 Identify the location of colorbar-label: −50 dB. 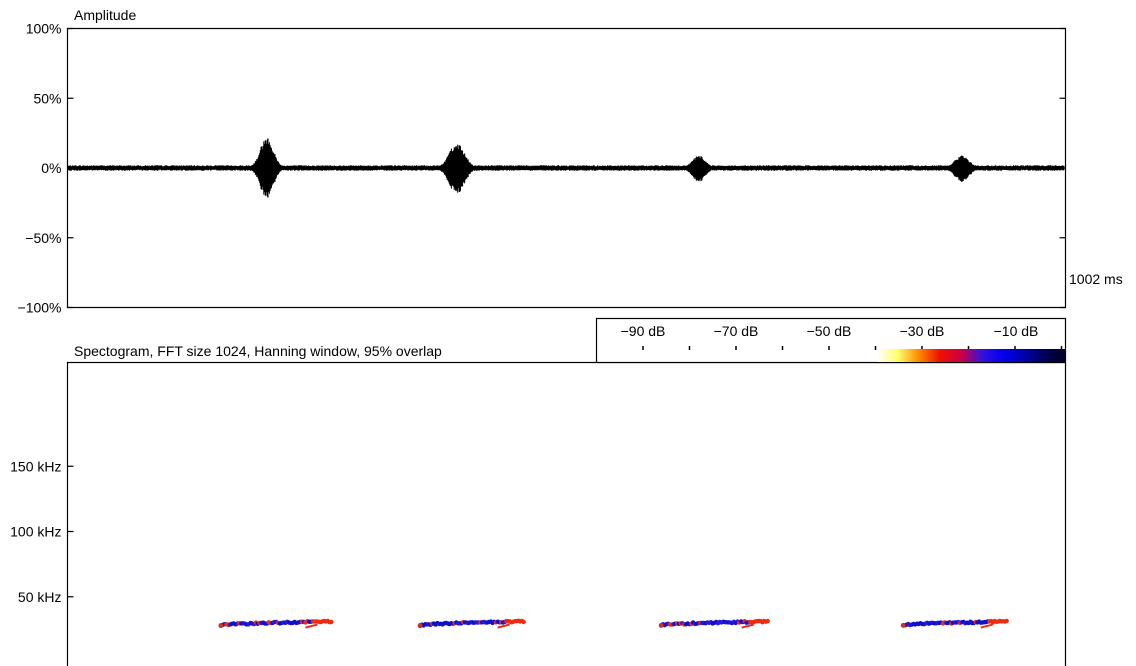
(829, 331).